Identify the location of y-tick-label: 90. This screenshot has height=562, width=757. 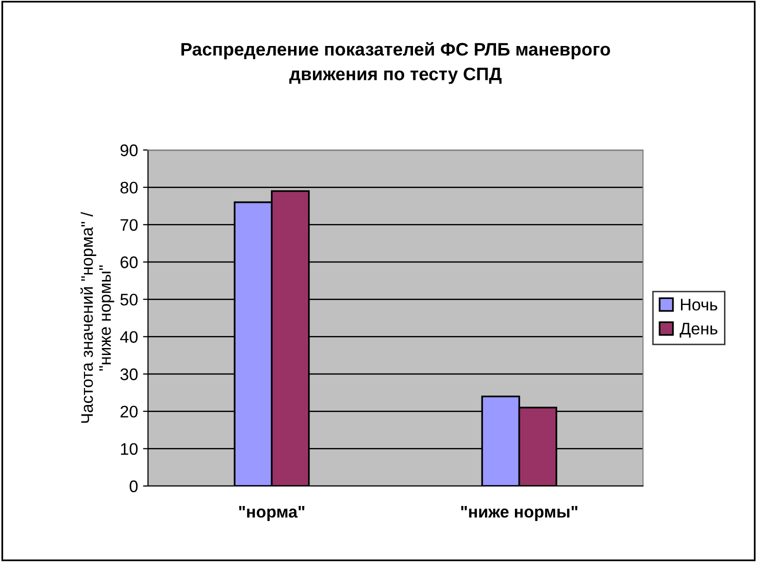
(129, 150).